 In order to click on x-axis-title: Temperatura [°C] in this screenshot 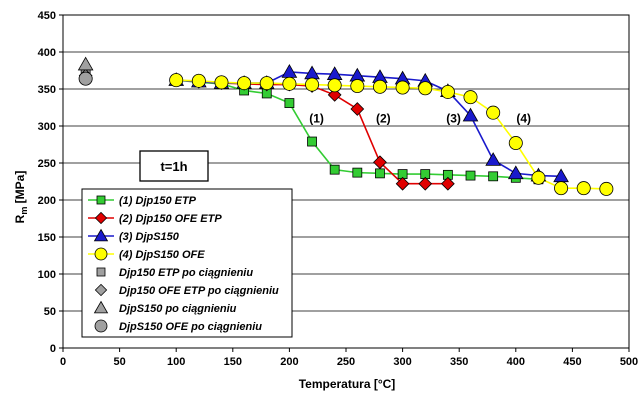, I will do `click(347, 384)`.